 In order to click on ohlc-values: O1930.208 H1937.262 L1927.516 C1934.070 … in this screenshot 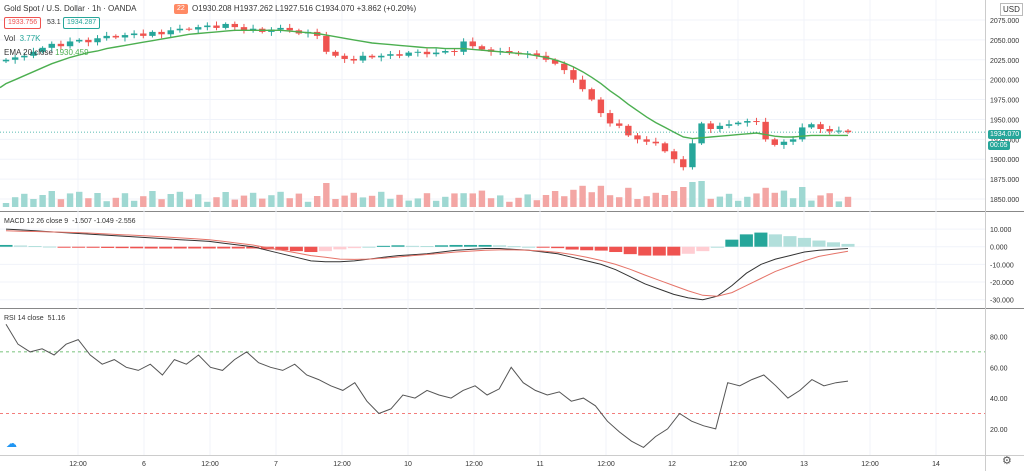, I will do `click(304, 8)`.